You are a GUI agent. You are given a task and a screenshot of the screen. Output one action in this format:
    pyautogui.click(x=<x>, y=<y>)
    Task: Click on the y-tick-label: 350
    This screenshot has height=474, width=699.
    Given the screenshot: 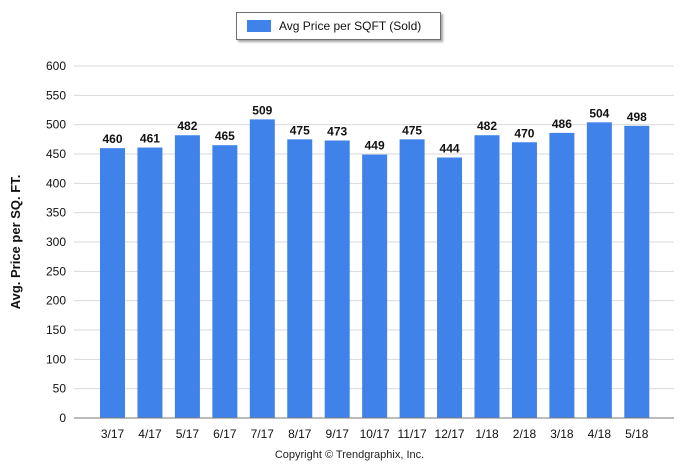 What is the action you would take?
    pyautogui.click(x=56, y=213)
    